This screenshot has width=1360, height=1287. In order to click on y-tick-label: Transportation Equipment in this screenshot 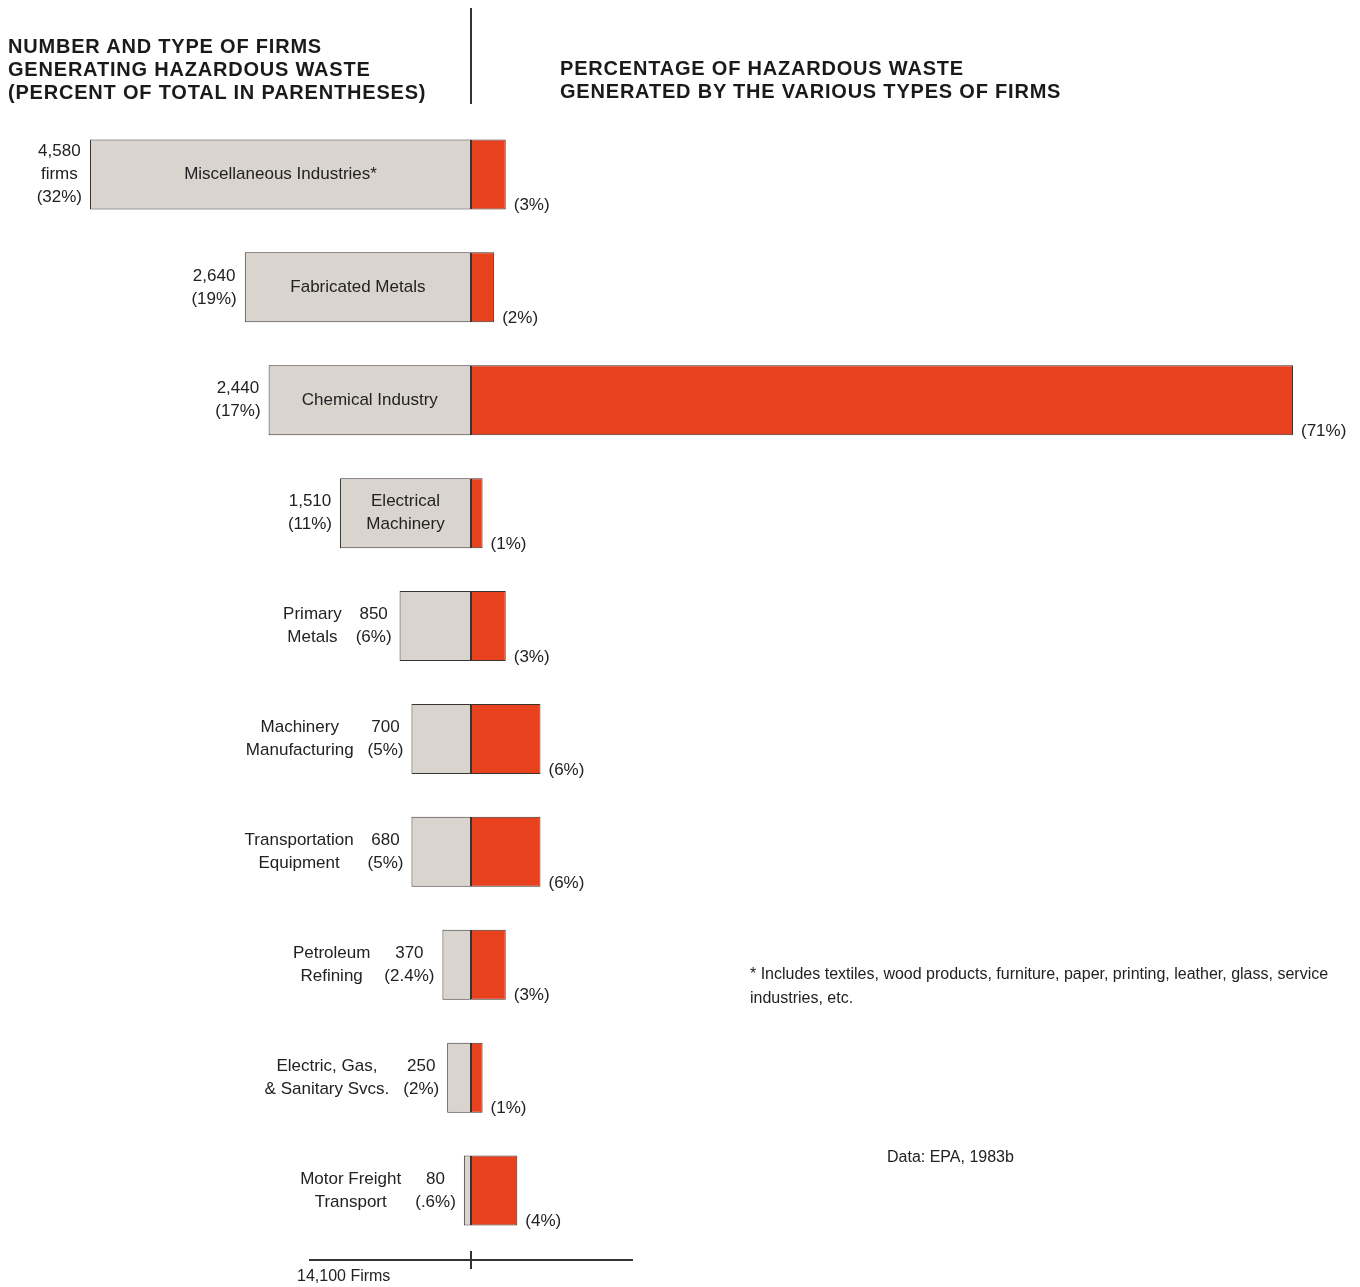, I will do `click(299, 851)`.